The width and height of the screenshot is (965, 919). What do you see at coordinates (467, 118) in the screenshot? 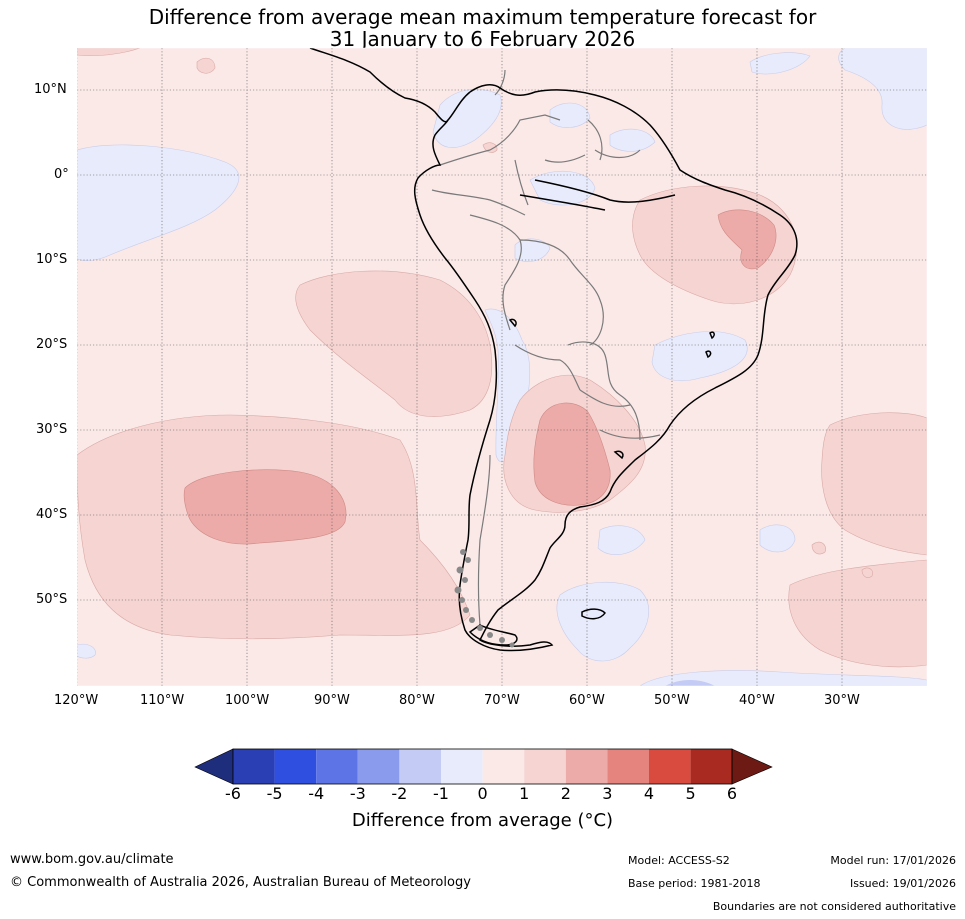
I see `cool-area-caribbean` at bounding box center [467, 118].